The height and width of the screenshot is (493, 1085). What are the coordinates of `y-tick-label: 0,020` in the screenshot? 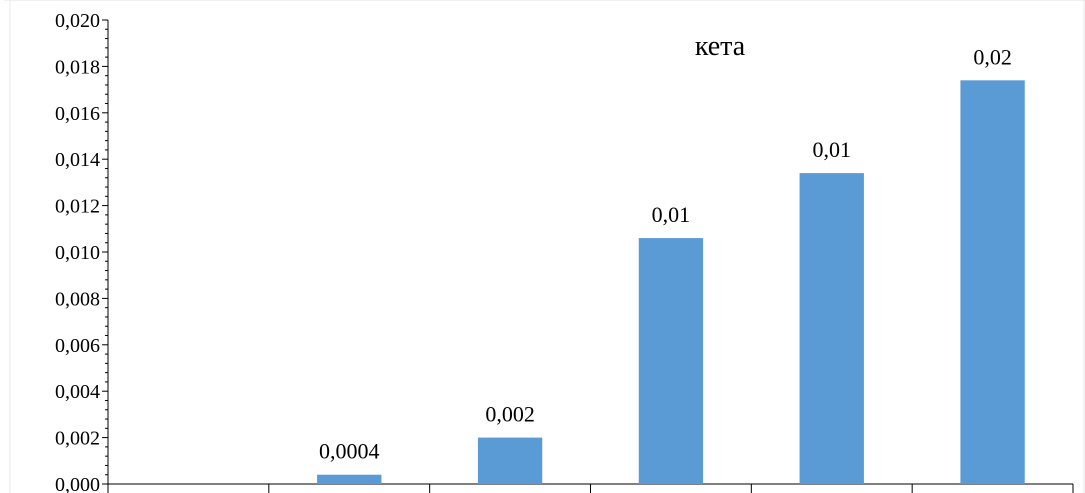 It's located at (77, 21).